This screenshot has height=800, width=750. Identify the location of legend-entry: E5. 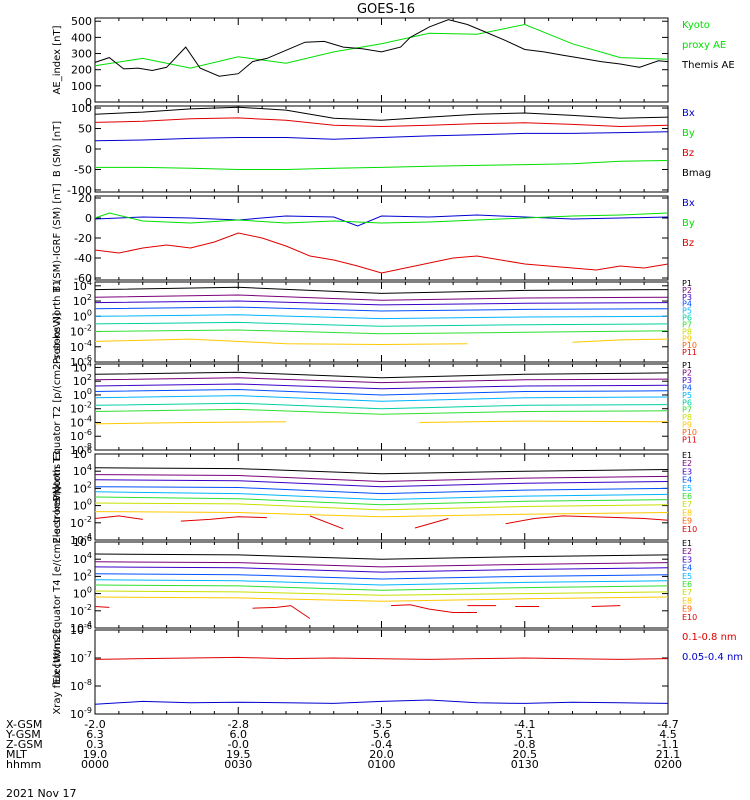
(687, 488).